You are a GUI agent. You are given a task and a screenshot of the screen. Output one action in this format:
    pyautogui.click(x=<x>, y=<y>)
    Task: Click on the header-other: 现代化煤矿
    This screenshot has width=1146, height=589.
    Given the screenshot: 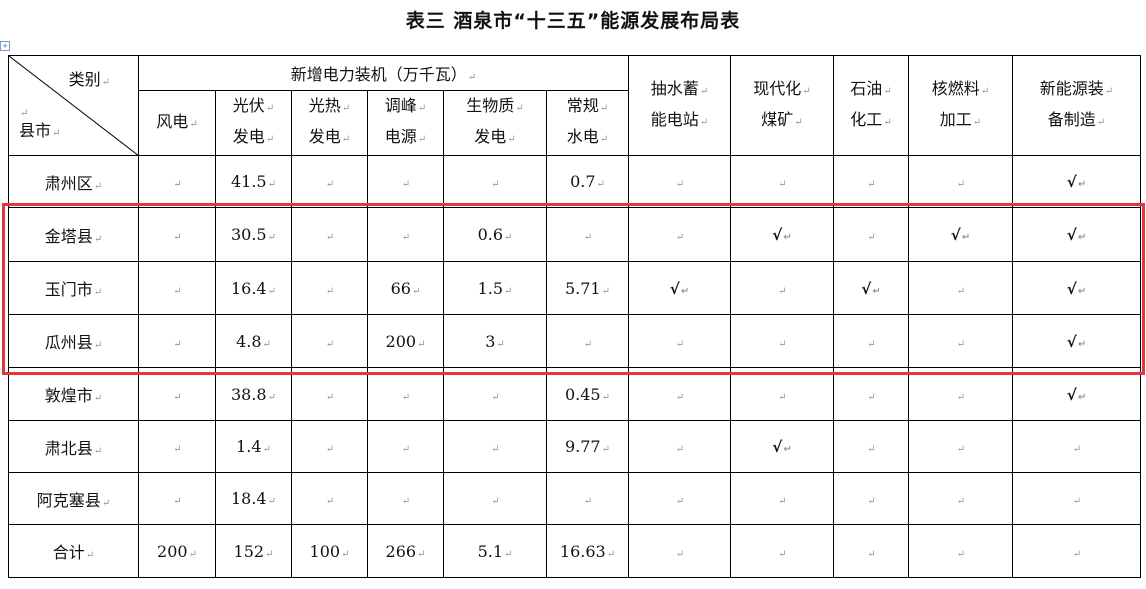 What is the action you would take?
    pyautogui.click(x=782, y=105)
    